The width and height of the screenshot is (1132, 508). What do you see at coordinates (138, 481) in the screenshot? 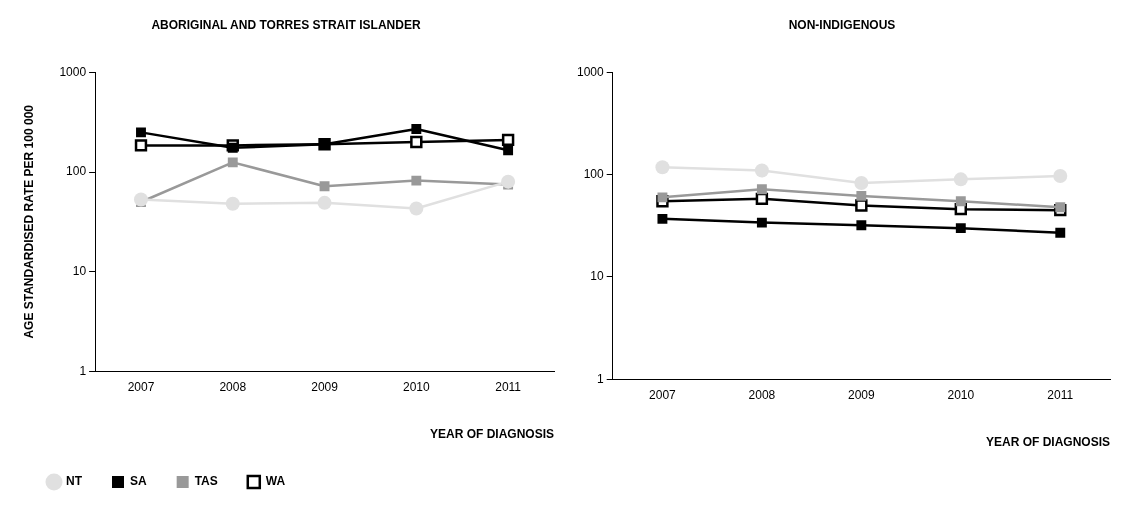
I see `legend-label: SA` at bounding box center [138, 481].